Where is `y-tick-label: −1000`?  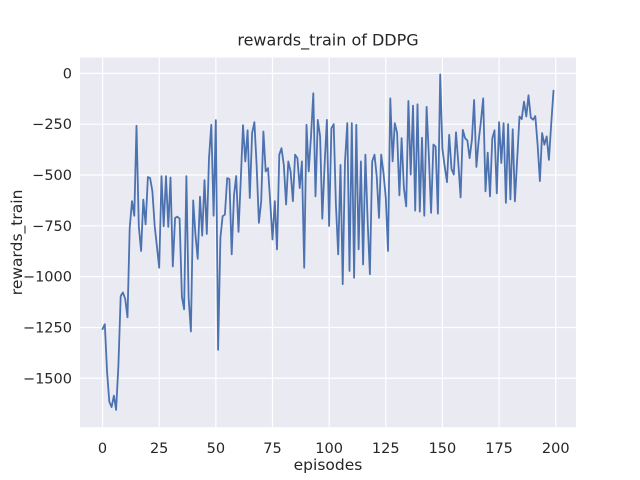
y-tick-label: −1000 is located at coordinates (47, 278).